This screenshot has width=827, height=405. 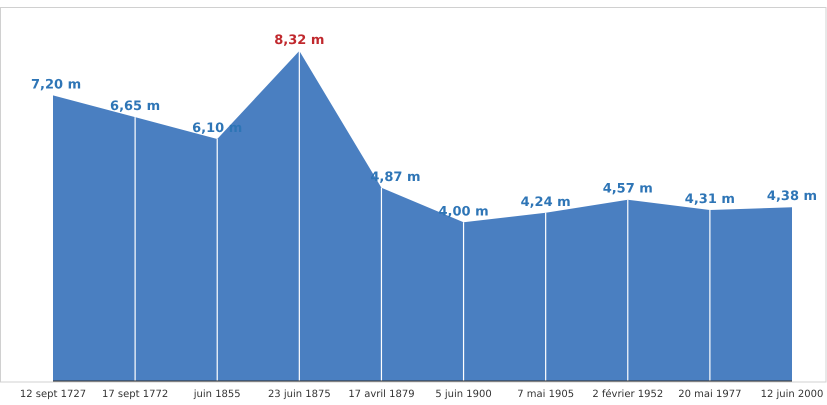 What do you see at coordinates (299, 40) in the screenshot?
I see `data-label: 8,32 m` at bounding box center [299, 40].